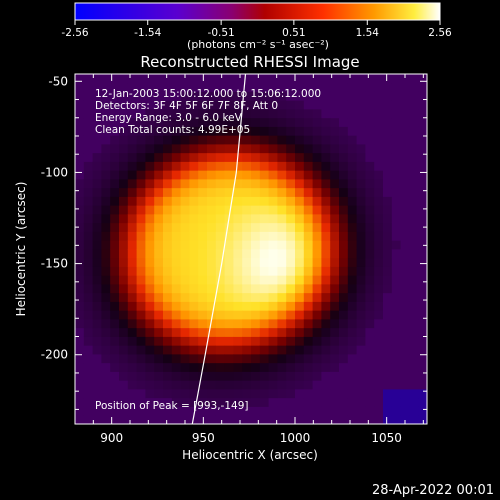 The image size is (500, 500). What do you see at coordinates (219, 249) in the screenshot?
I see `solar-limb-curve` at bounding box center [219, 249].